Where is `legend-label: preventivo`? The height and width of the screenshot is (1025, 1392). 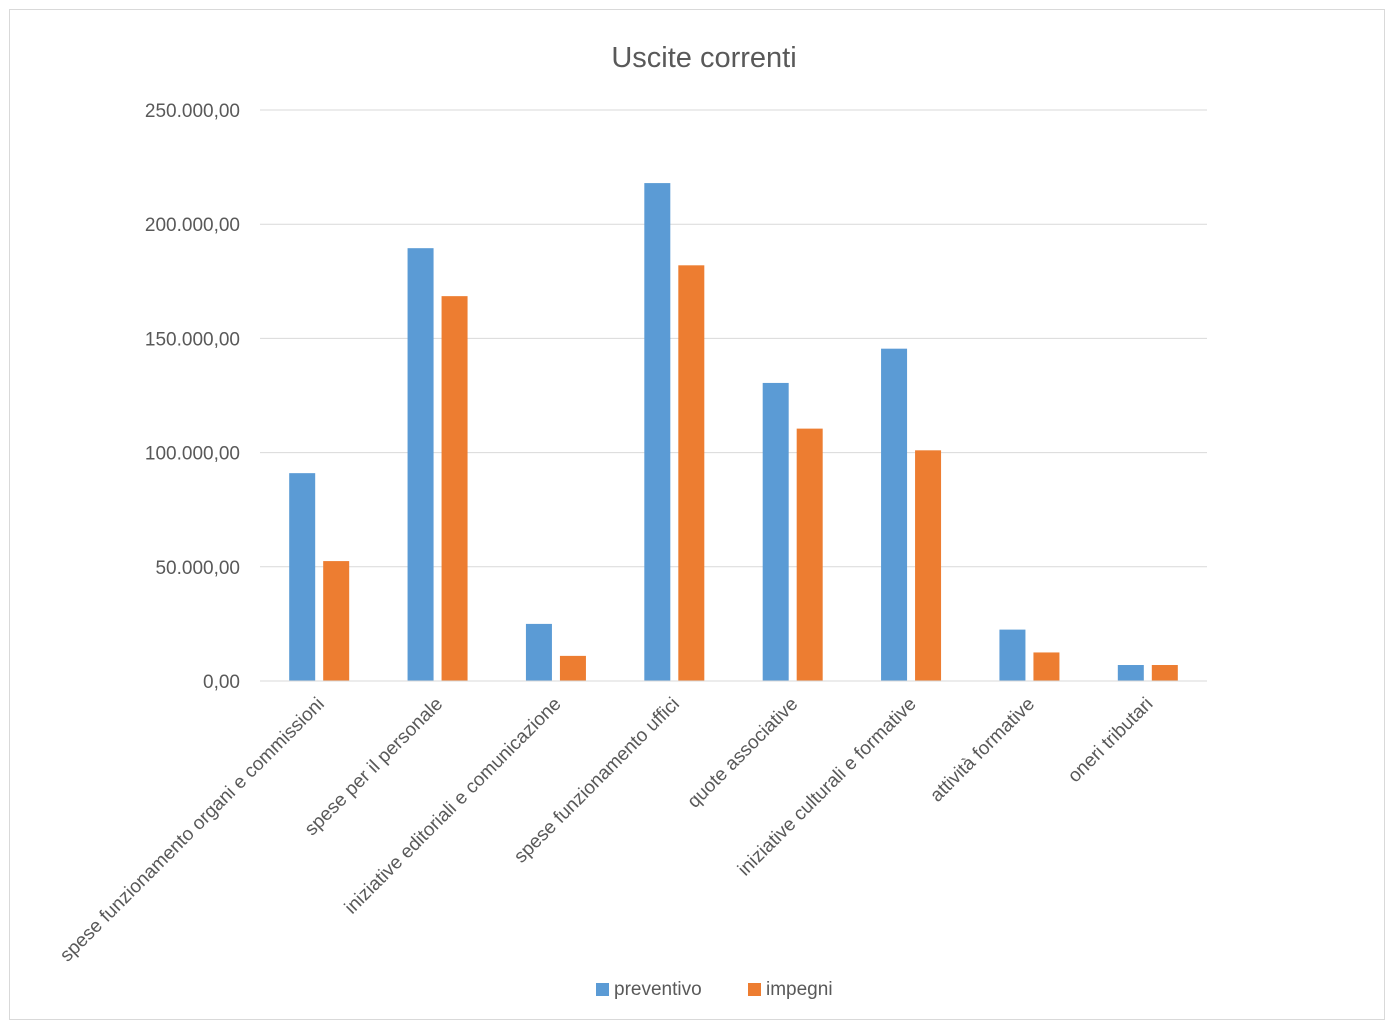
legend-label: preventivo is located at coordinates (658, 989).